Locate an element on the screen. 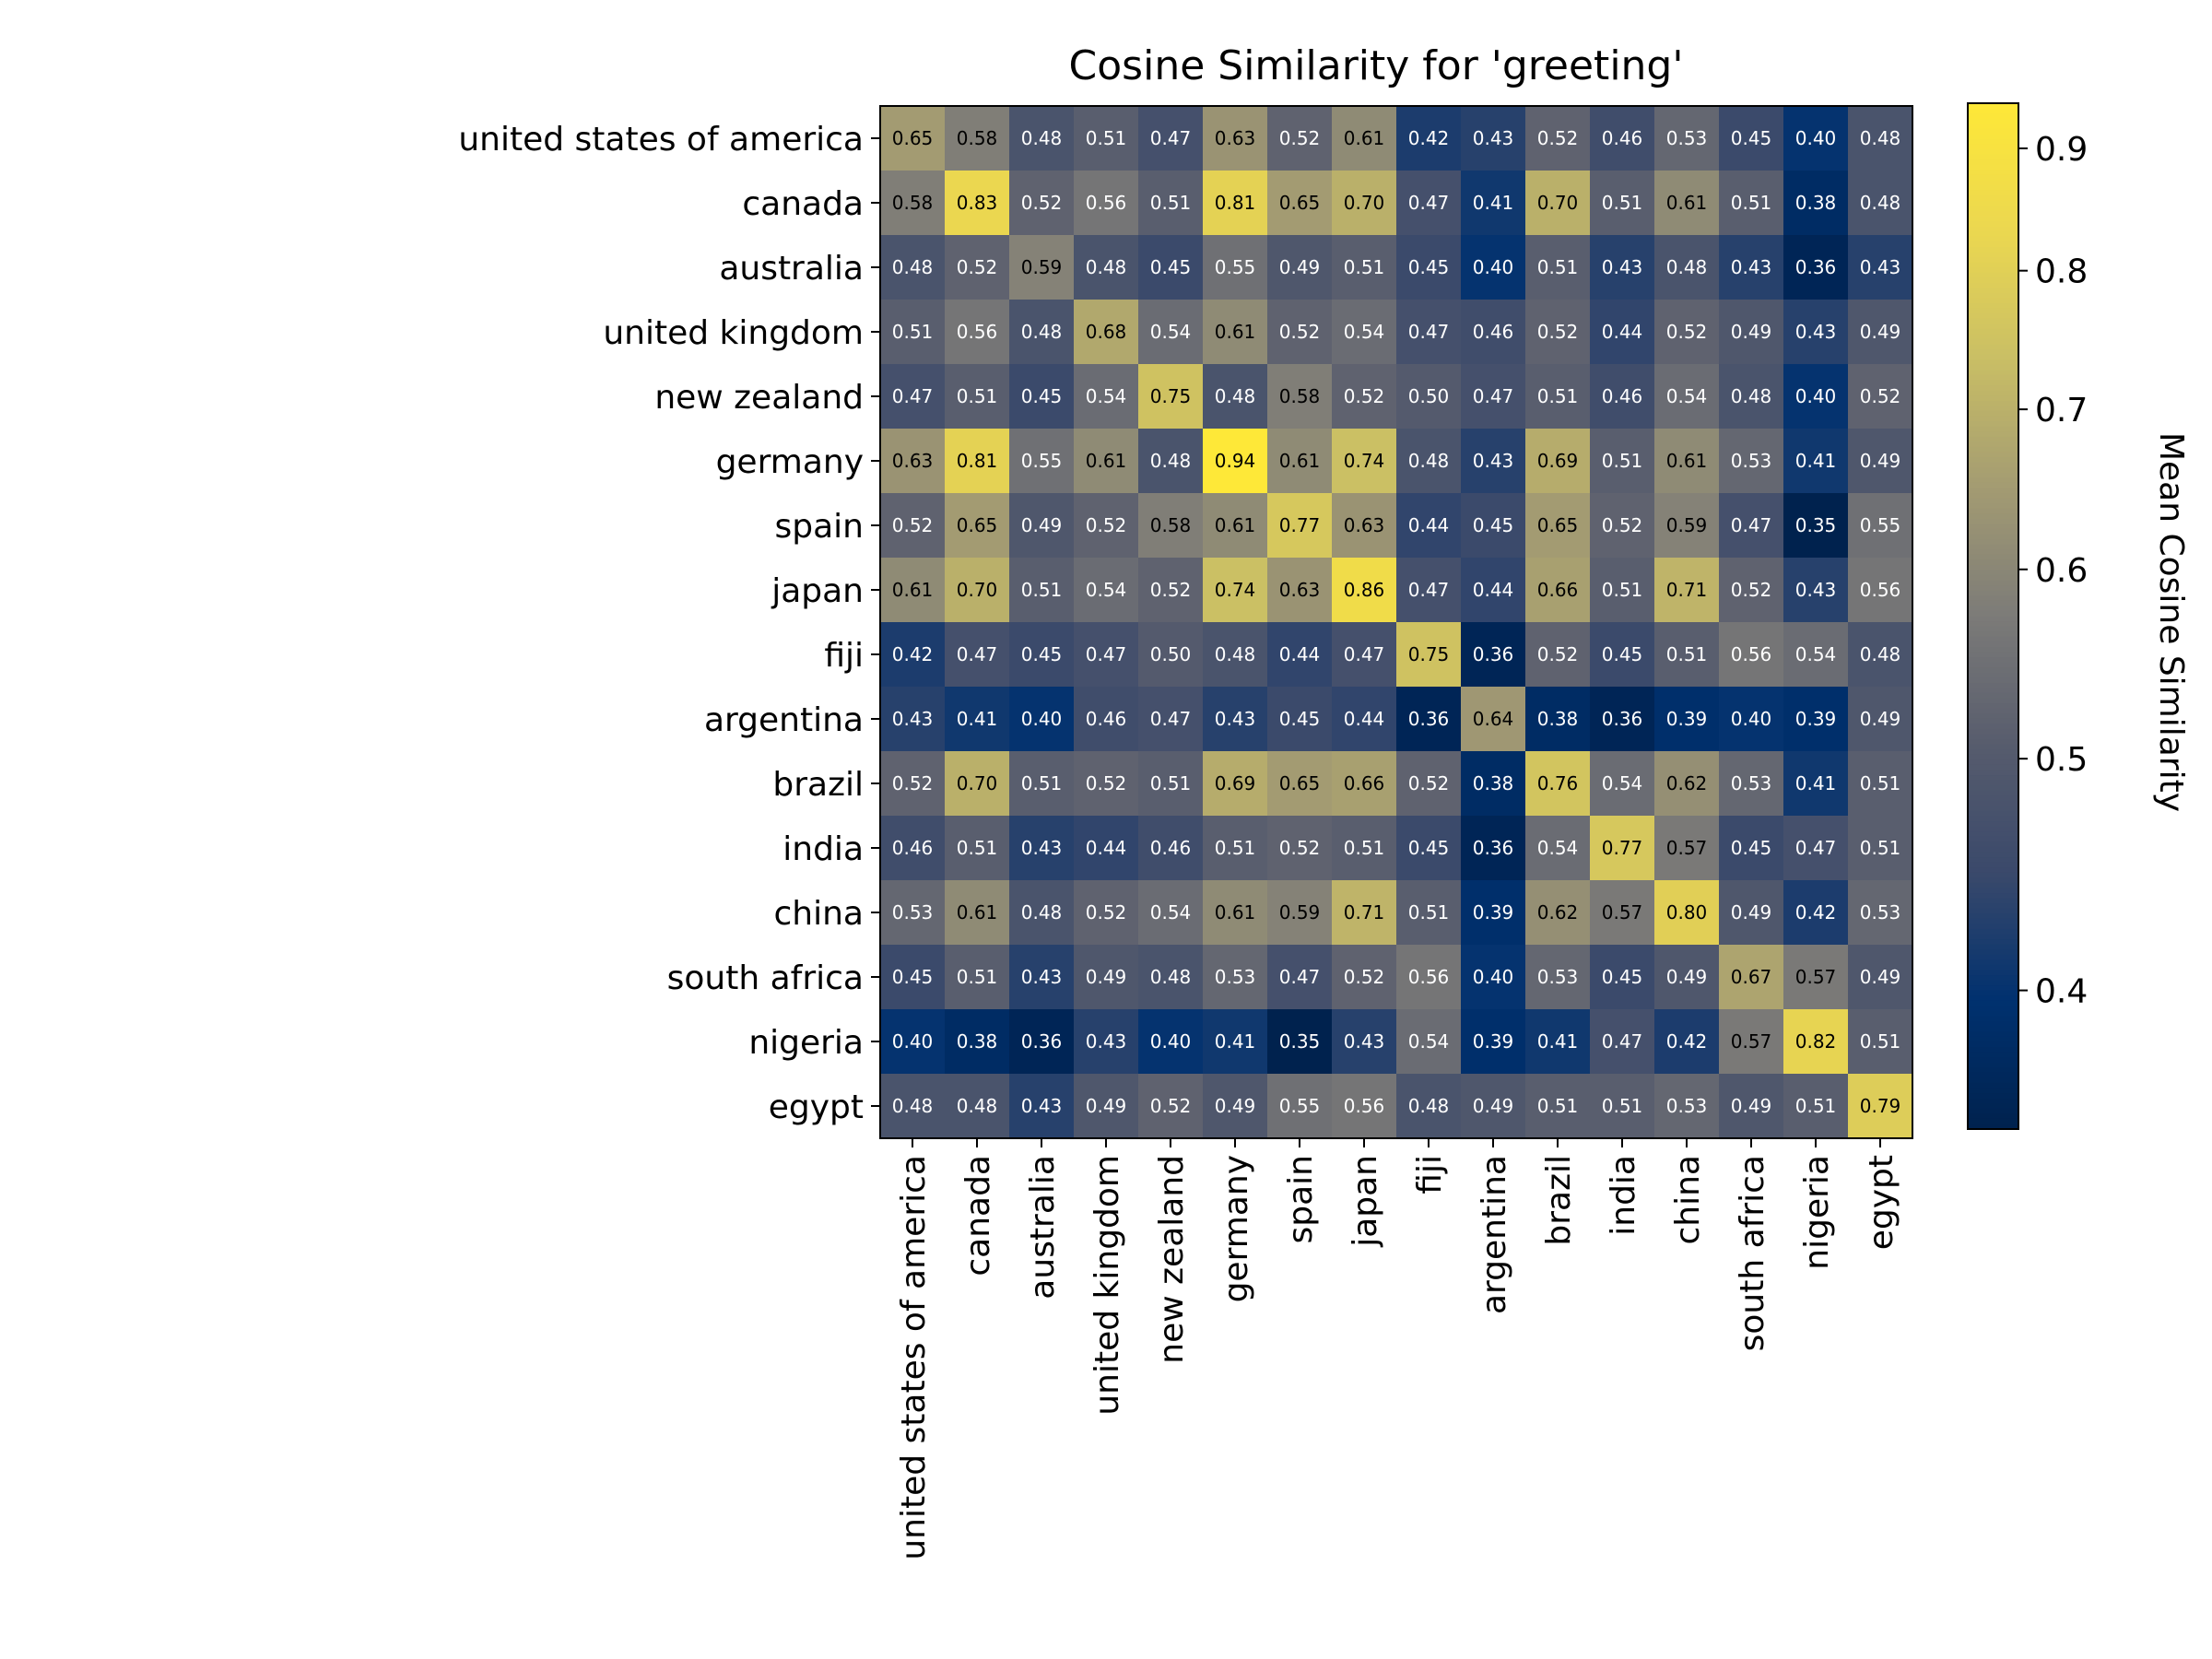  cell-value-label: 0.42 is located at coordinates (1429, 138).